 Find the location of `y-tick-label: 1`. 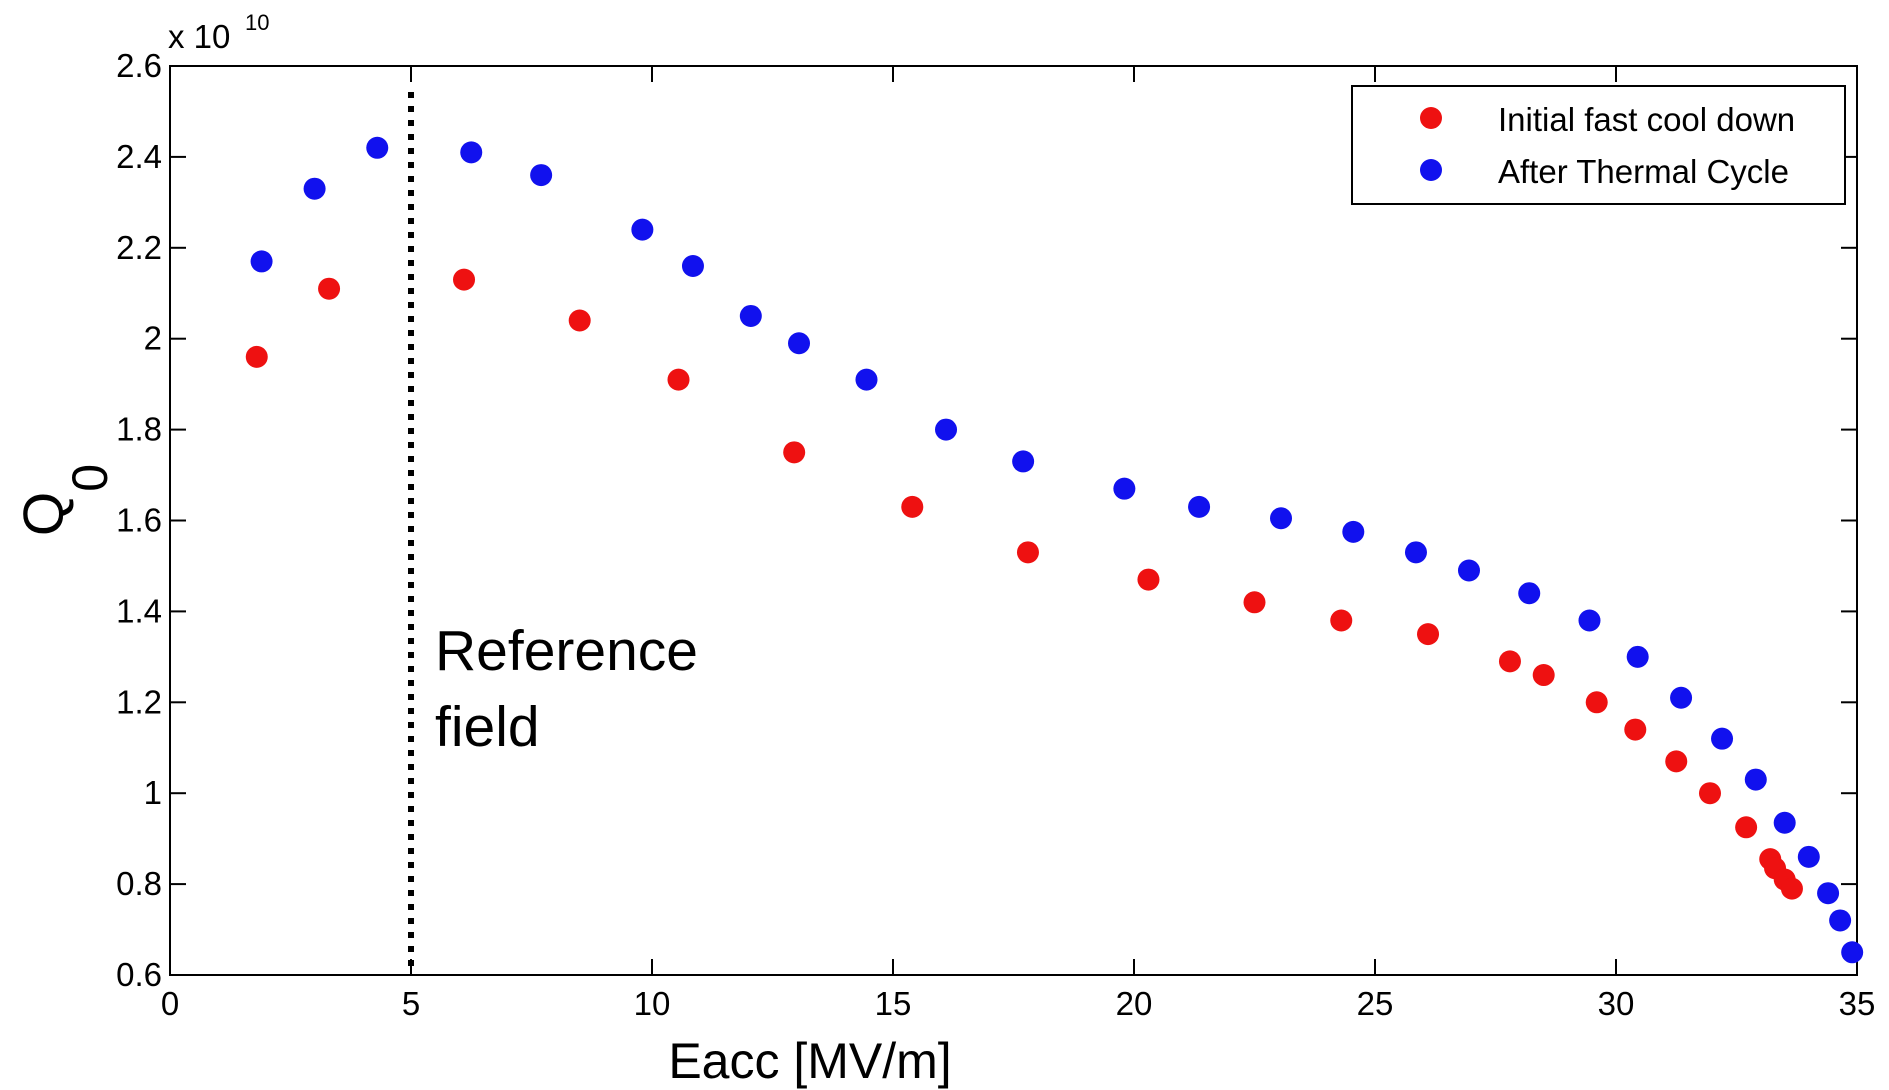

y-tick-label: 1 is located at coordinates (153, 792).